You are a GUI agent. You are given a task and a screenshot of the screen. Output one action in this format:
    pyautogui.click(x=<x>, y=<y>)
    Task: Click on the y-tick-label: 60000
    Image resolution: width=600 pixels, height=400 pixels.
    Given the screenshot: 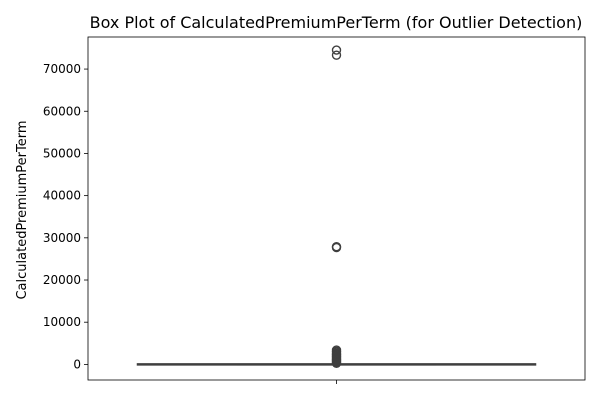 What is the action you would take?
    pyautogui.click(x=62, y=111)
    